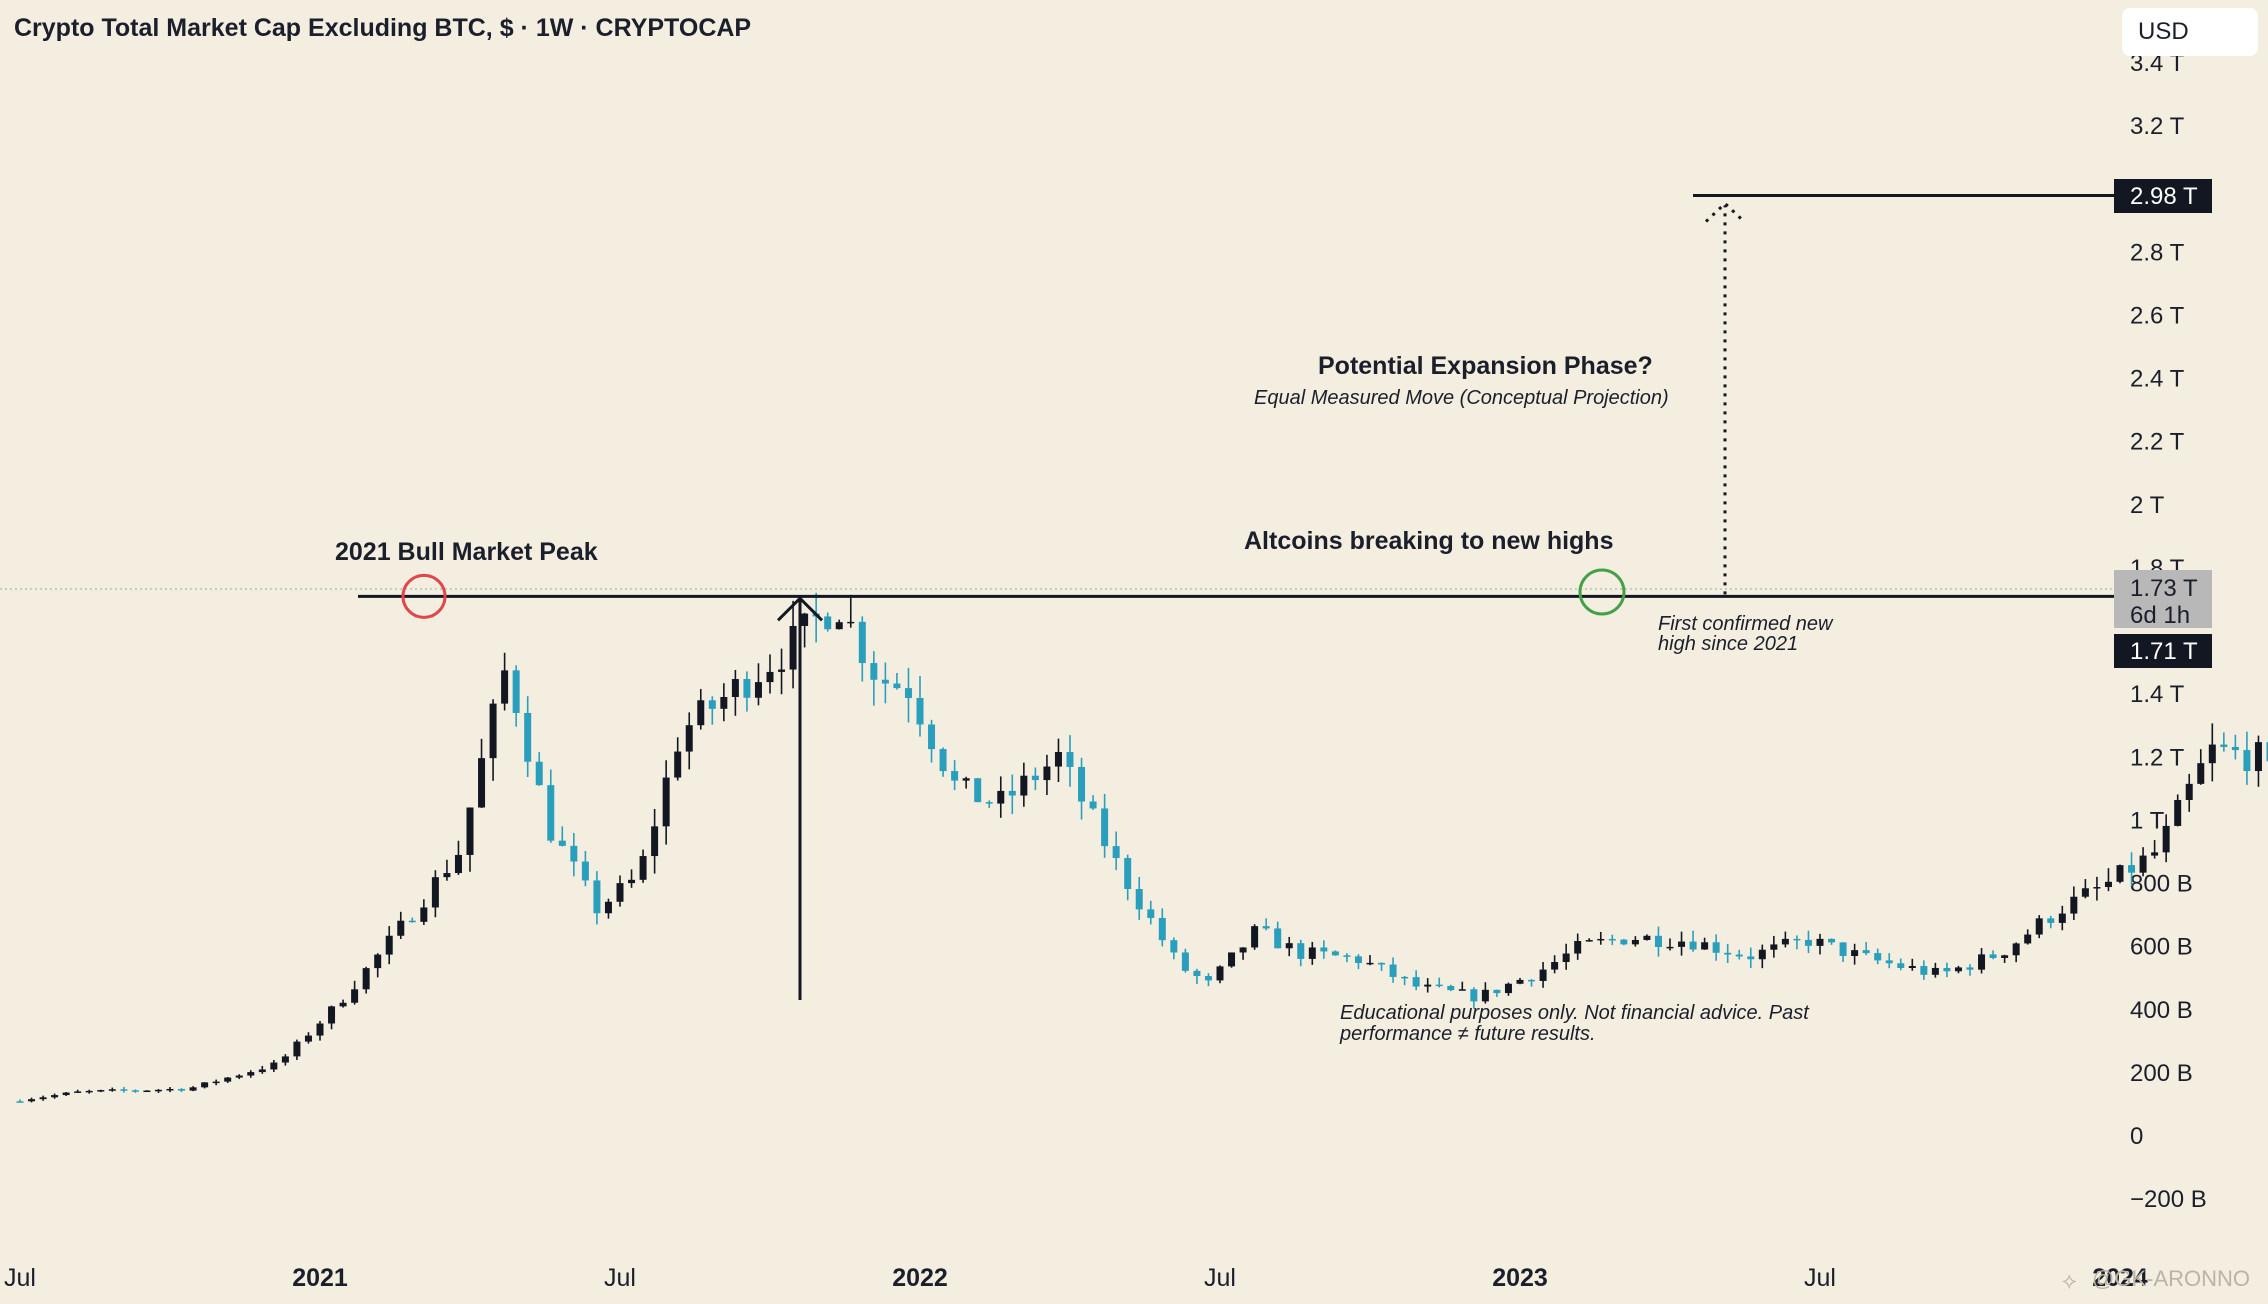 The image size is (2268, 1304). What do you see at coordinates (2157, 315) in the screenshot?
I see `y-tick-label: 2.6 T` at bounding box center [2157, 315].